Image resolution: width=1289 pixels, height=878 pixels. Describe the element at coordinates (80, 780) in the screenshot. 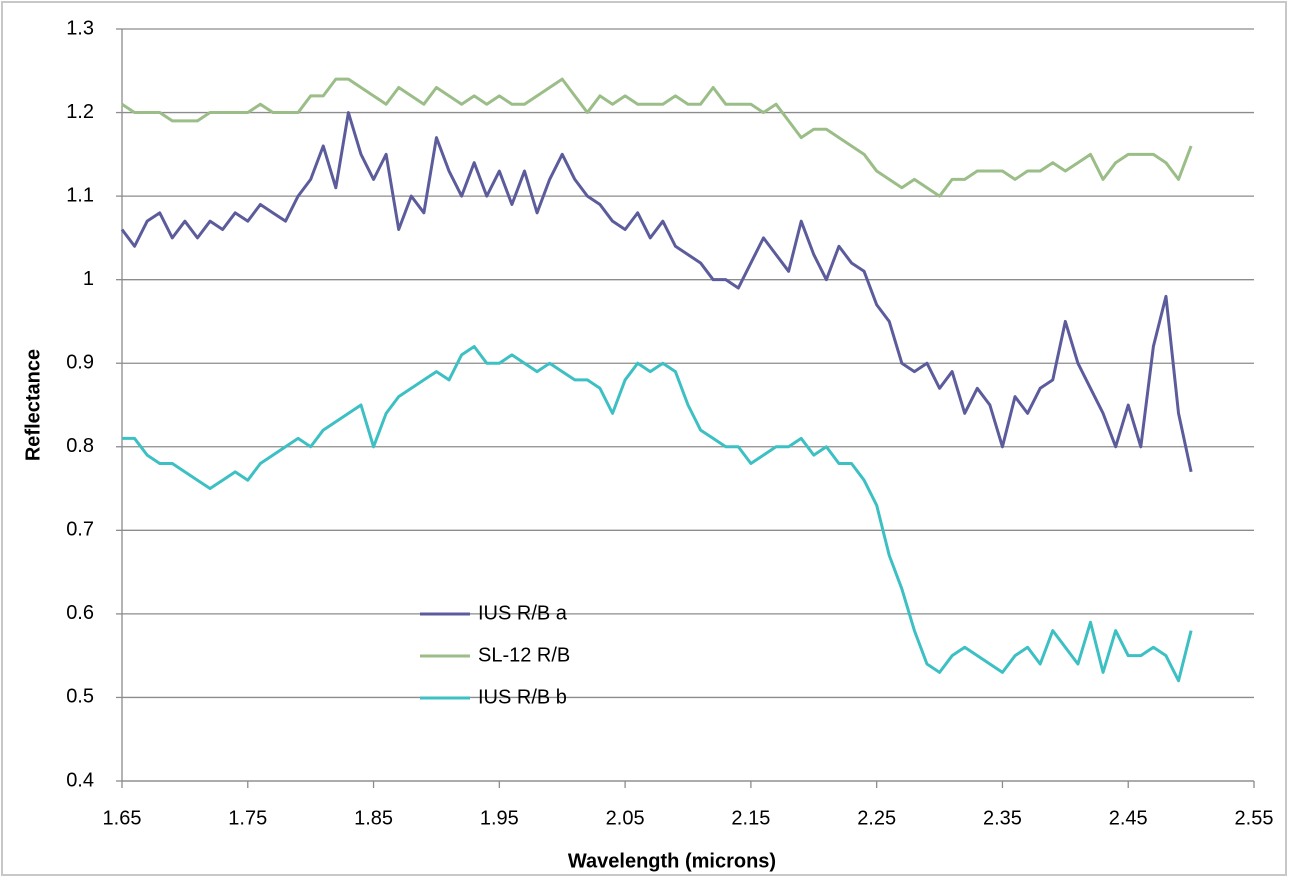

I see `y-tick-label: 0.4` at that location.